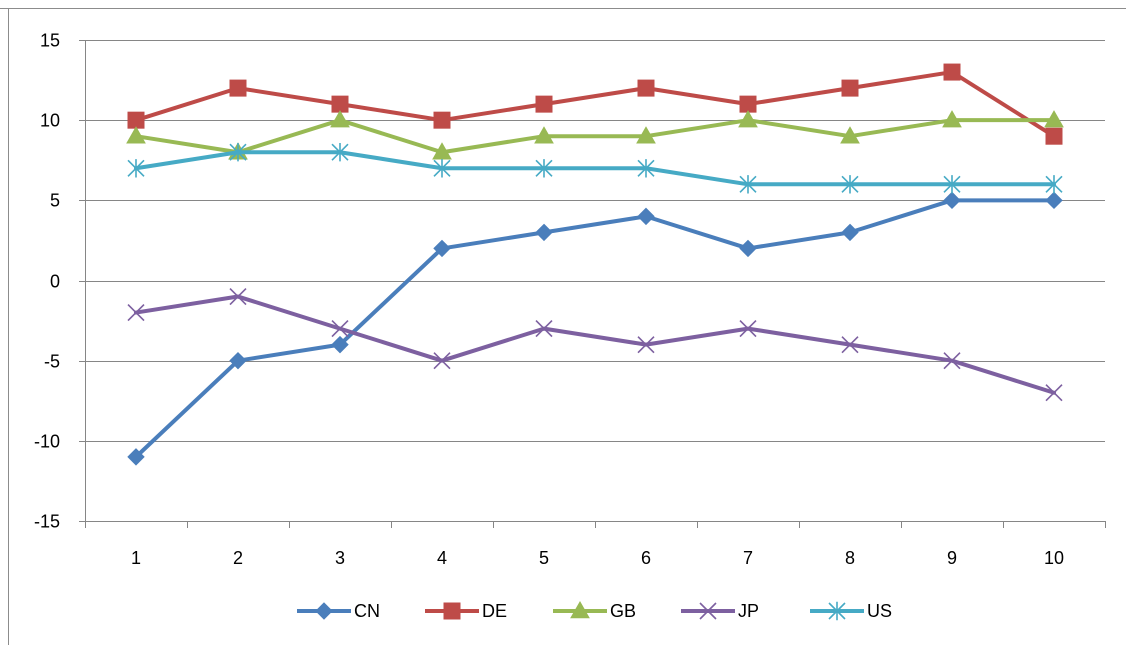 Image resolution: width=1126 pixels, height=645 pixels. I want to click on x-tick-label: 3, so click(340, 558).